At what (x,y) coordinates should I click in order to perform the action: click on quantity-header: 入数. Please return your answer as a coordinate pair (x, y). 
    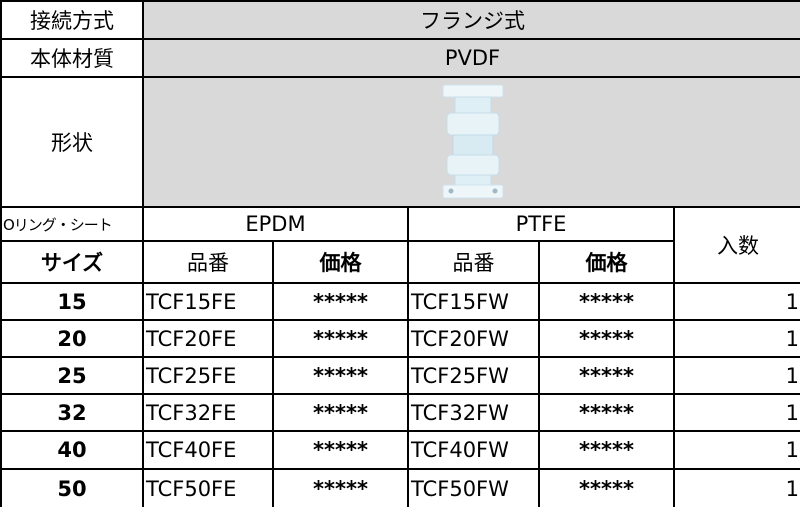
    Looking at the image, I should click on (736, 245).